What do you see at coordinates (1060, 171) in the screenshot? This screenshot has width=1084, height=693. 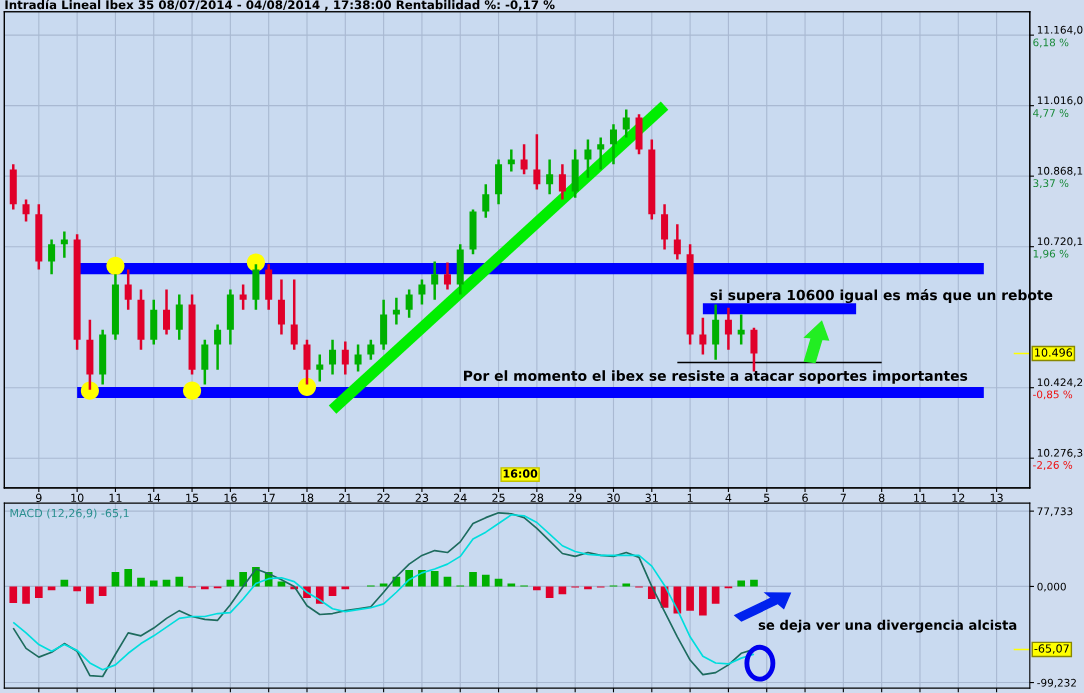 I see `y-tick-label: 10.868,1` at bounding box center [1060, 171].